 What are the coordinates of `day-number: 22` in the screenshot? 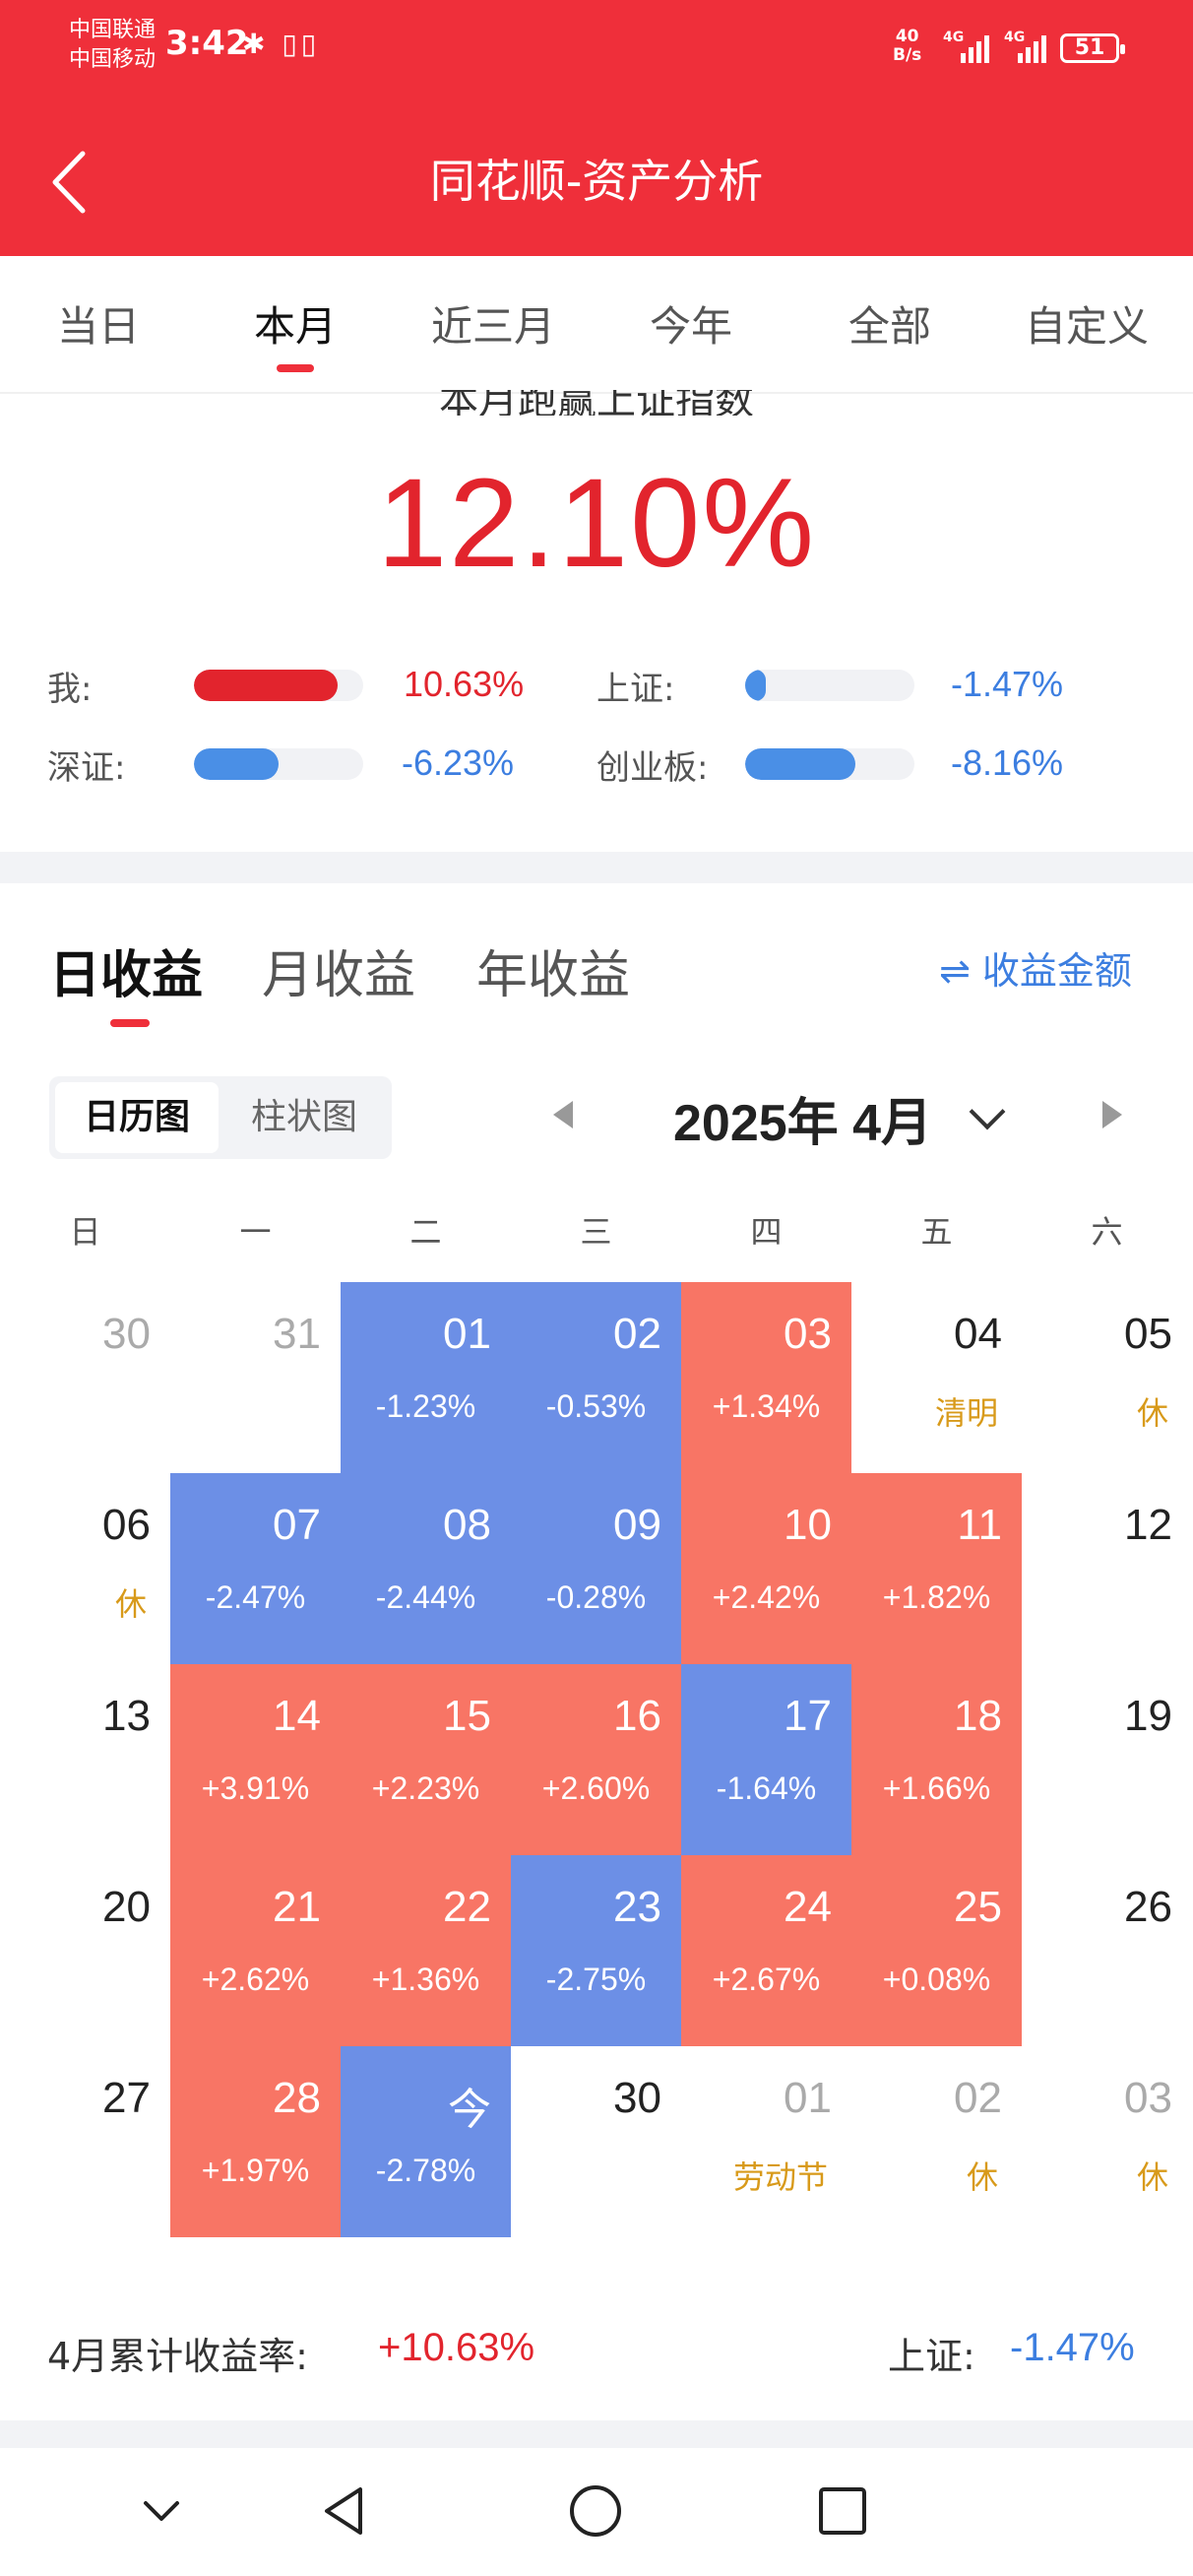 It's located at (467, 1907).